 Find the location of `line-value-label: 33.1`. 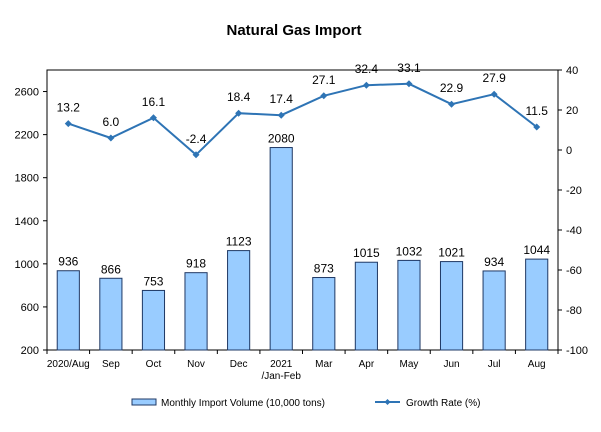

line-value-label: 33.1 is located at coordinates (409, 68).